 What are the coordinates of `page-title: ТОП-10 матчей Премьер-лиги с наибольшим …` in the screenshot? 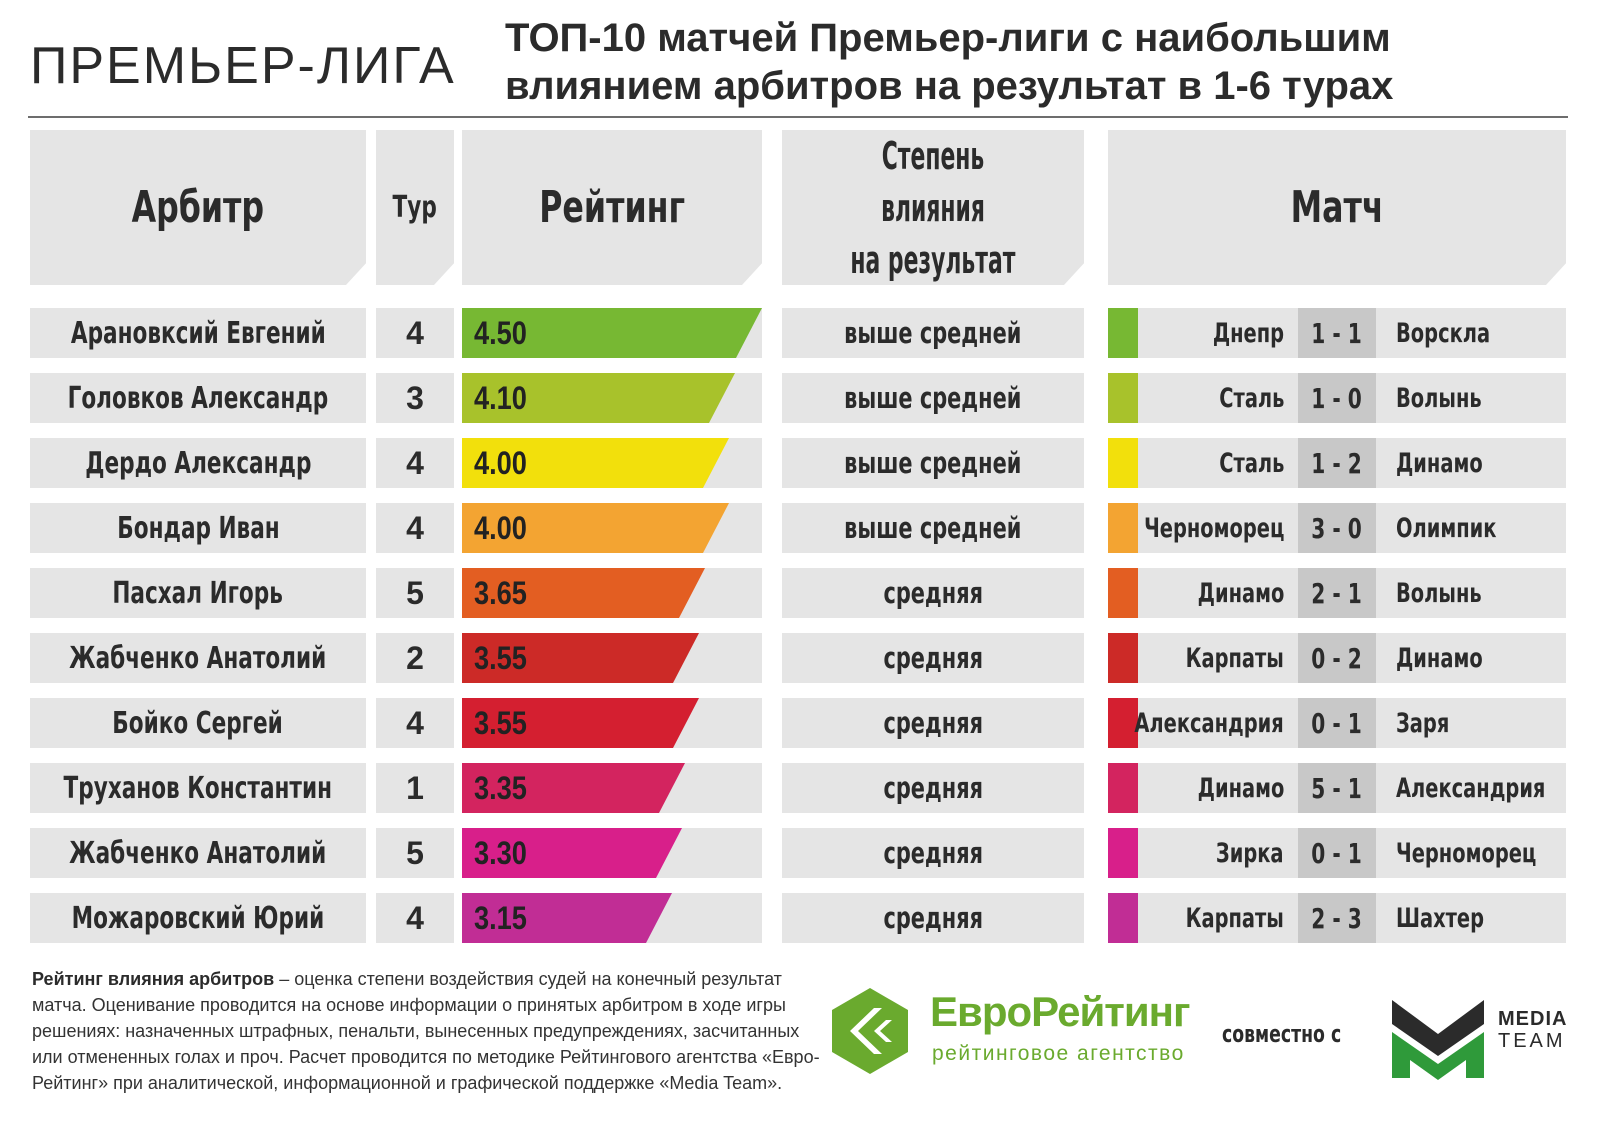 It's located at (1050, 62).